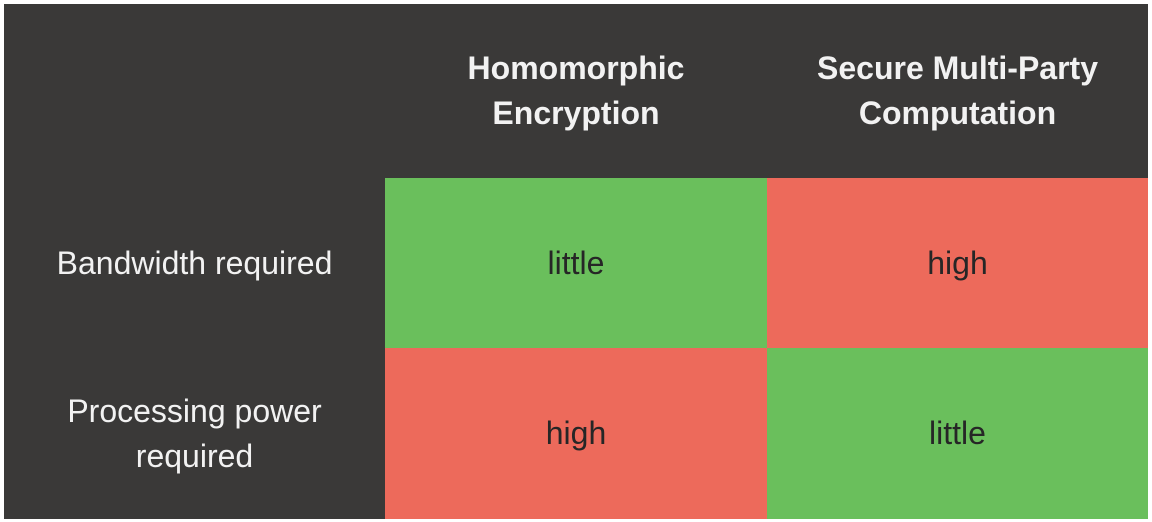 This screenshot has width=1152, height=522. I want to click on cell-processing-mpc: little, so click(957, 433).